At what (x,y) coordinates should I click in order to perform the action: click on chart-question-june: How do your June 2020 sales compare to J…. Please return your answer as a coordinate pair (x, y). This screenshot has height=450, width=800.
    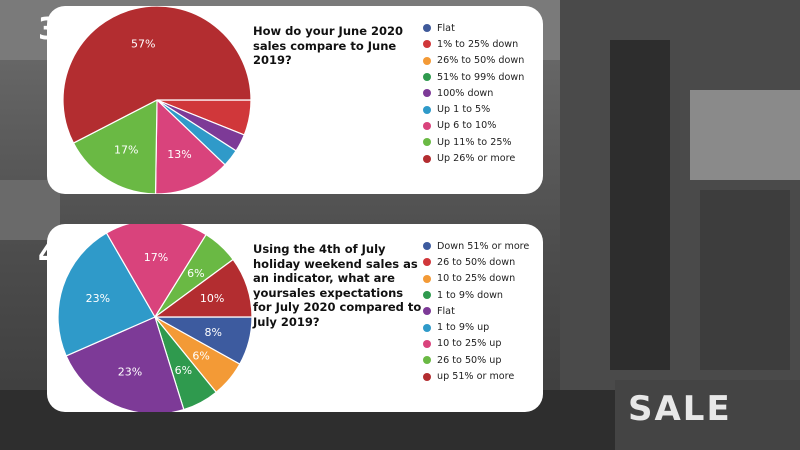
    Looking at the image, I should click on (328, 45).